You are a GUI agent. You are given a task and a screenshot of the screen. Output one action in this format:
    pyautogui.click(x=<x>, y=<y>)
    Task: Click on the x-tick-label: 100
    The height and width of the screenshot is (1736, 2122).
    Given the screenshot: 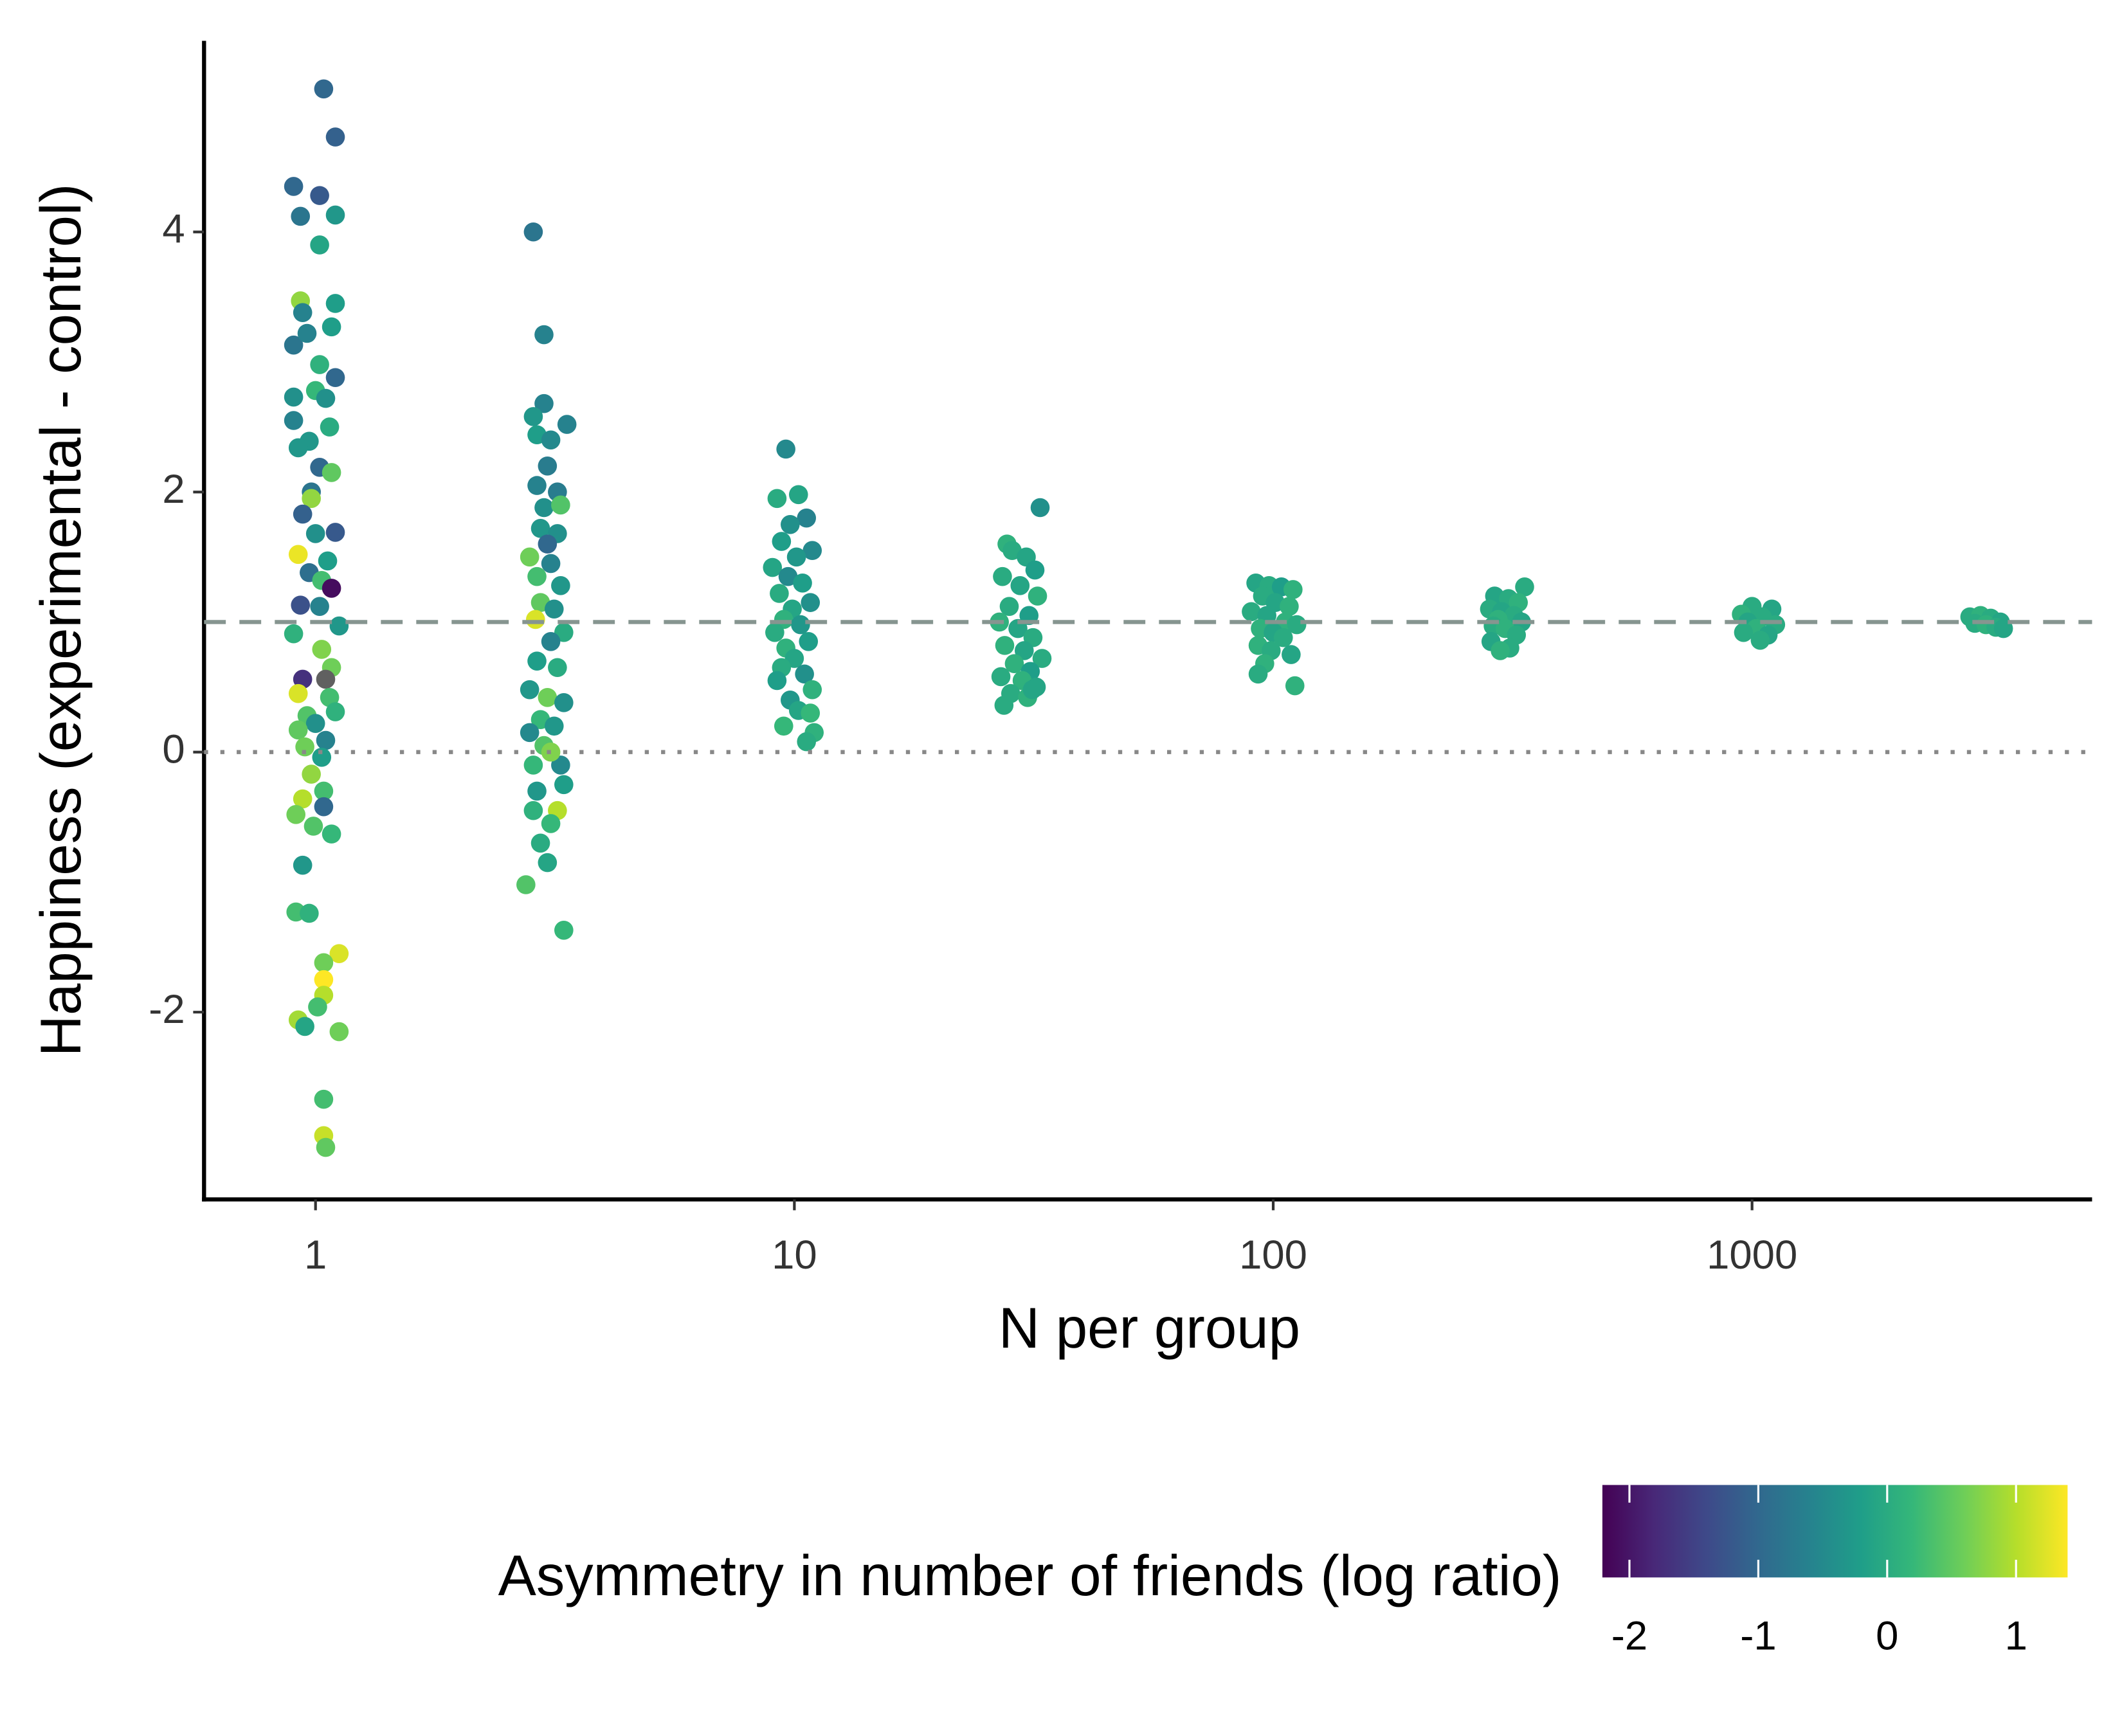 What is the action you would take?
    pyautogui.click(x=1273, y=1255)
    